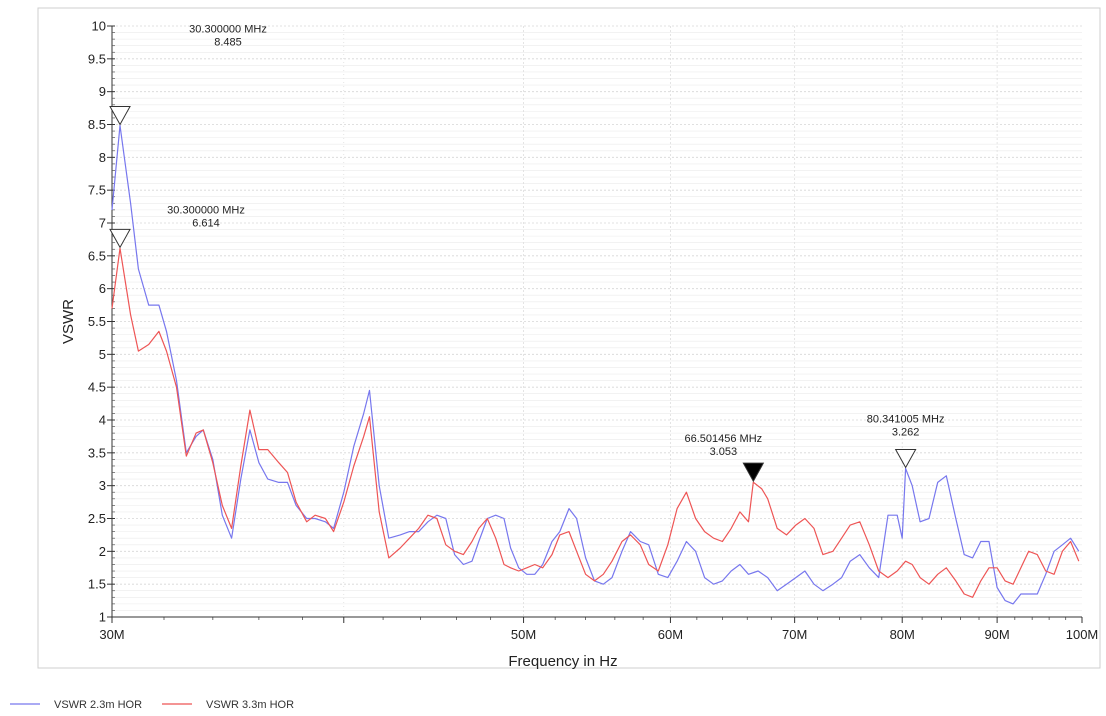 Image resolution: width=1106 pixels, height=716 pixels. Describe the element at coordinates (98, 705) in the screenshot. I see `legend-label-1: VSWR 2.3m HOR` at that location.